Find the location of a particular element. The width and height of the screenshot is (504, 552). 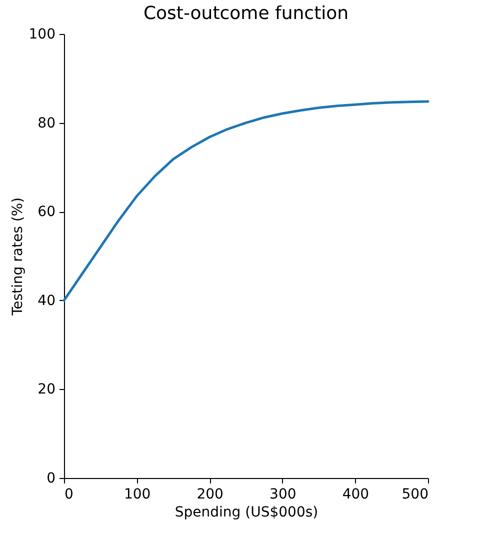

y-tick-label: 40 is located at coordinates (47, 300).